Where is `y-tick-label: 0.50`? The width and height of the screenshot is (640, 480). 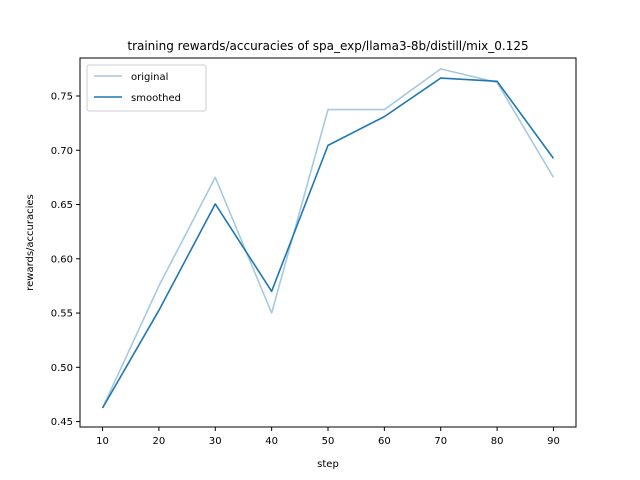 y-tick-label: 0.50 is located at coordinates (62, 368).